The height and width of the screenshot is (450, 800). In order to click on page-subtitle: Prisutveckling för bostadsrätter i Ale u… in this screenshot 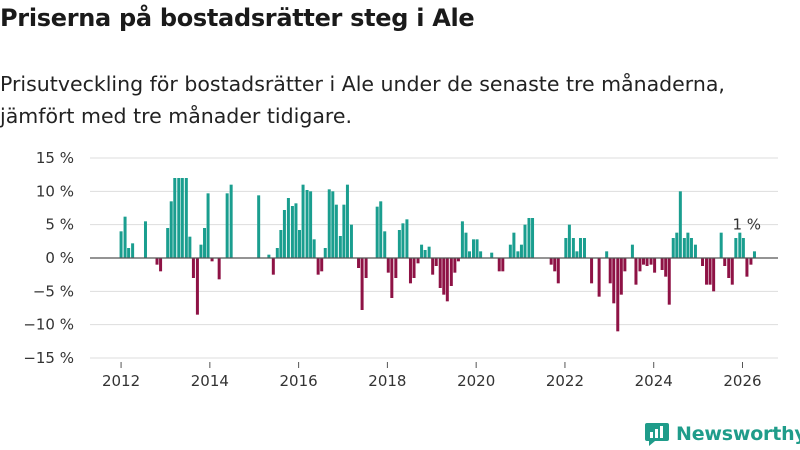, I will do `click(362, 100)`.